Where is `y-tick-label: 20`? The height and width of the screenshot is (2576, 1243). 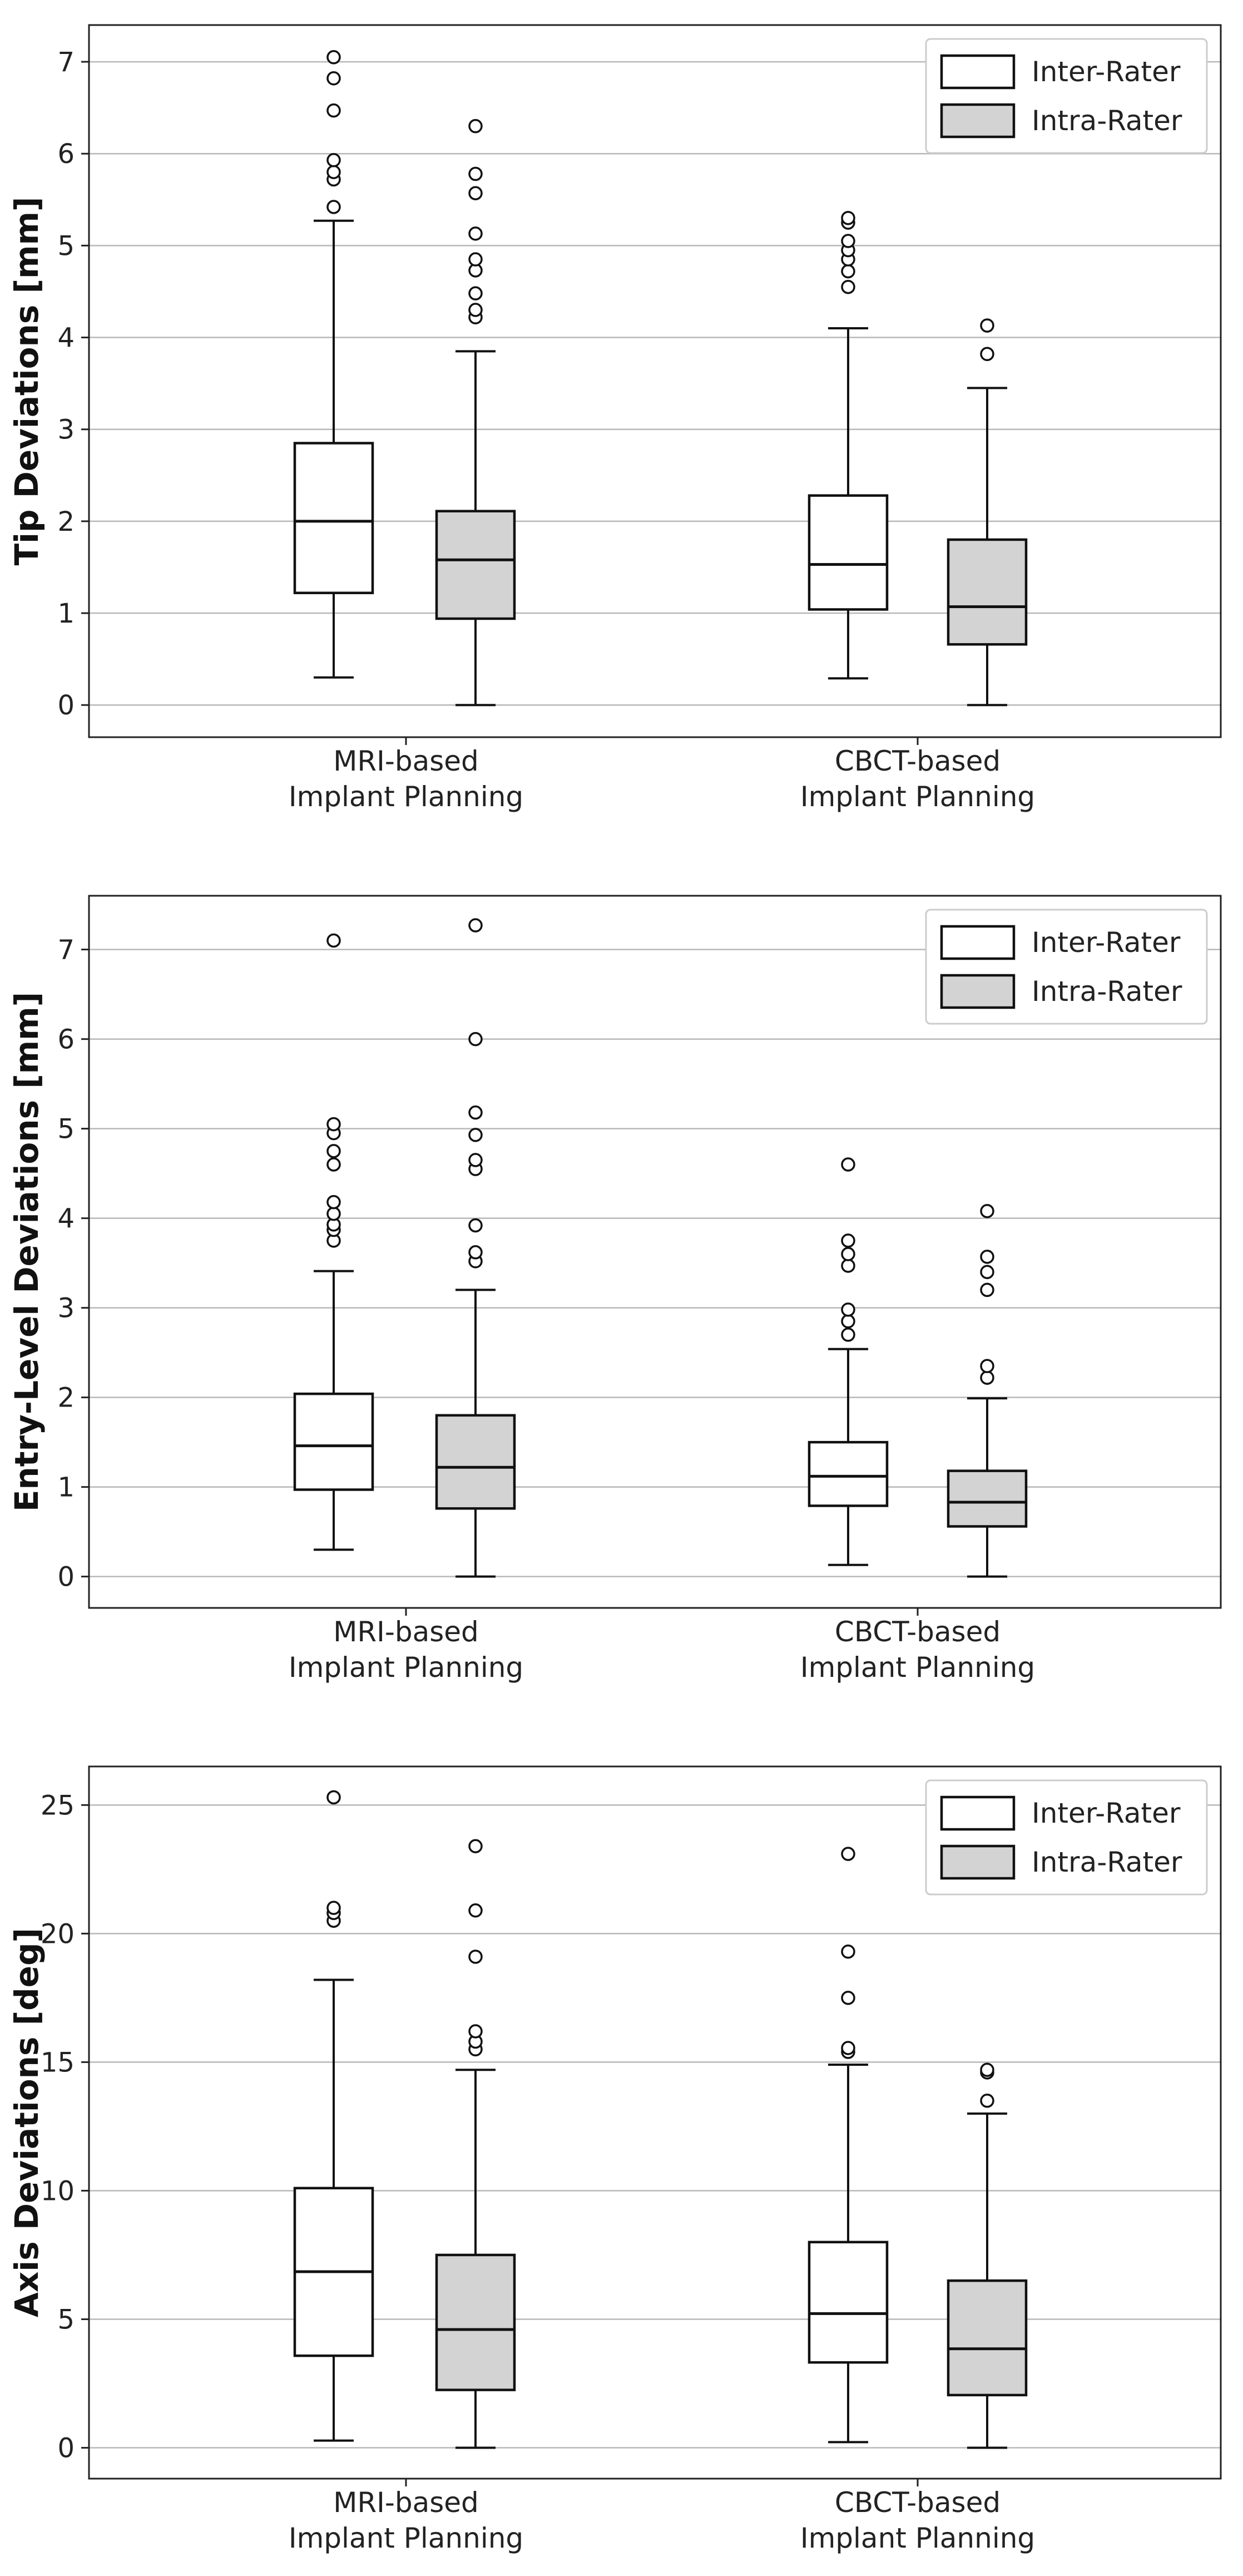 y-tick-label: 20 is located at coordinates (58, 1934).